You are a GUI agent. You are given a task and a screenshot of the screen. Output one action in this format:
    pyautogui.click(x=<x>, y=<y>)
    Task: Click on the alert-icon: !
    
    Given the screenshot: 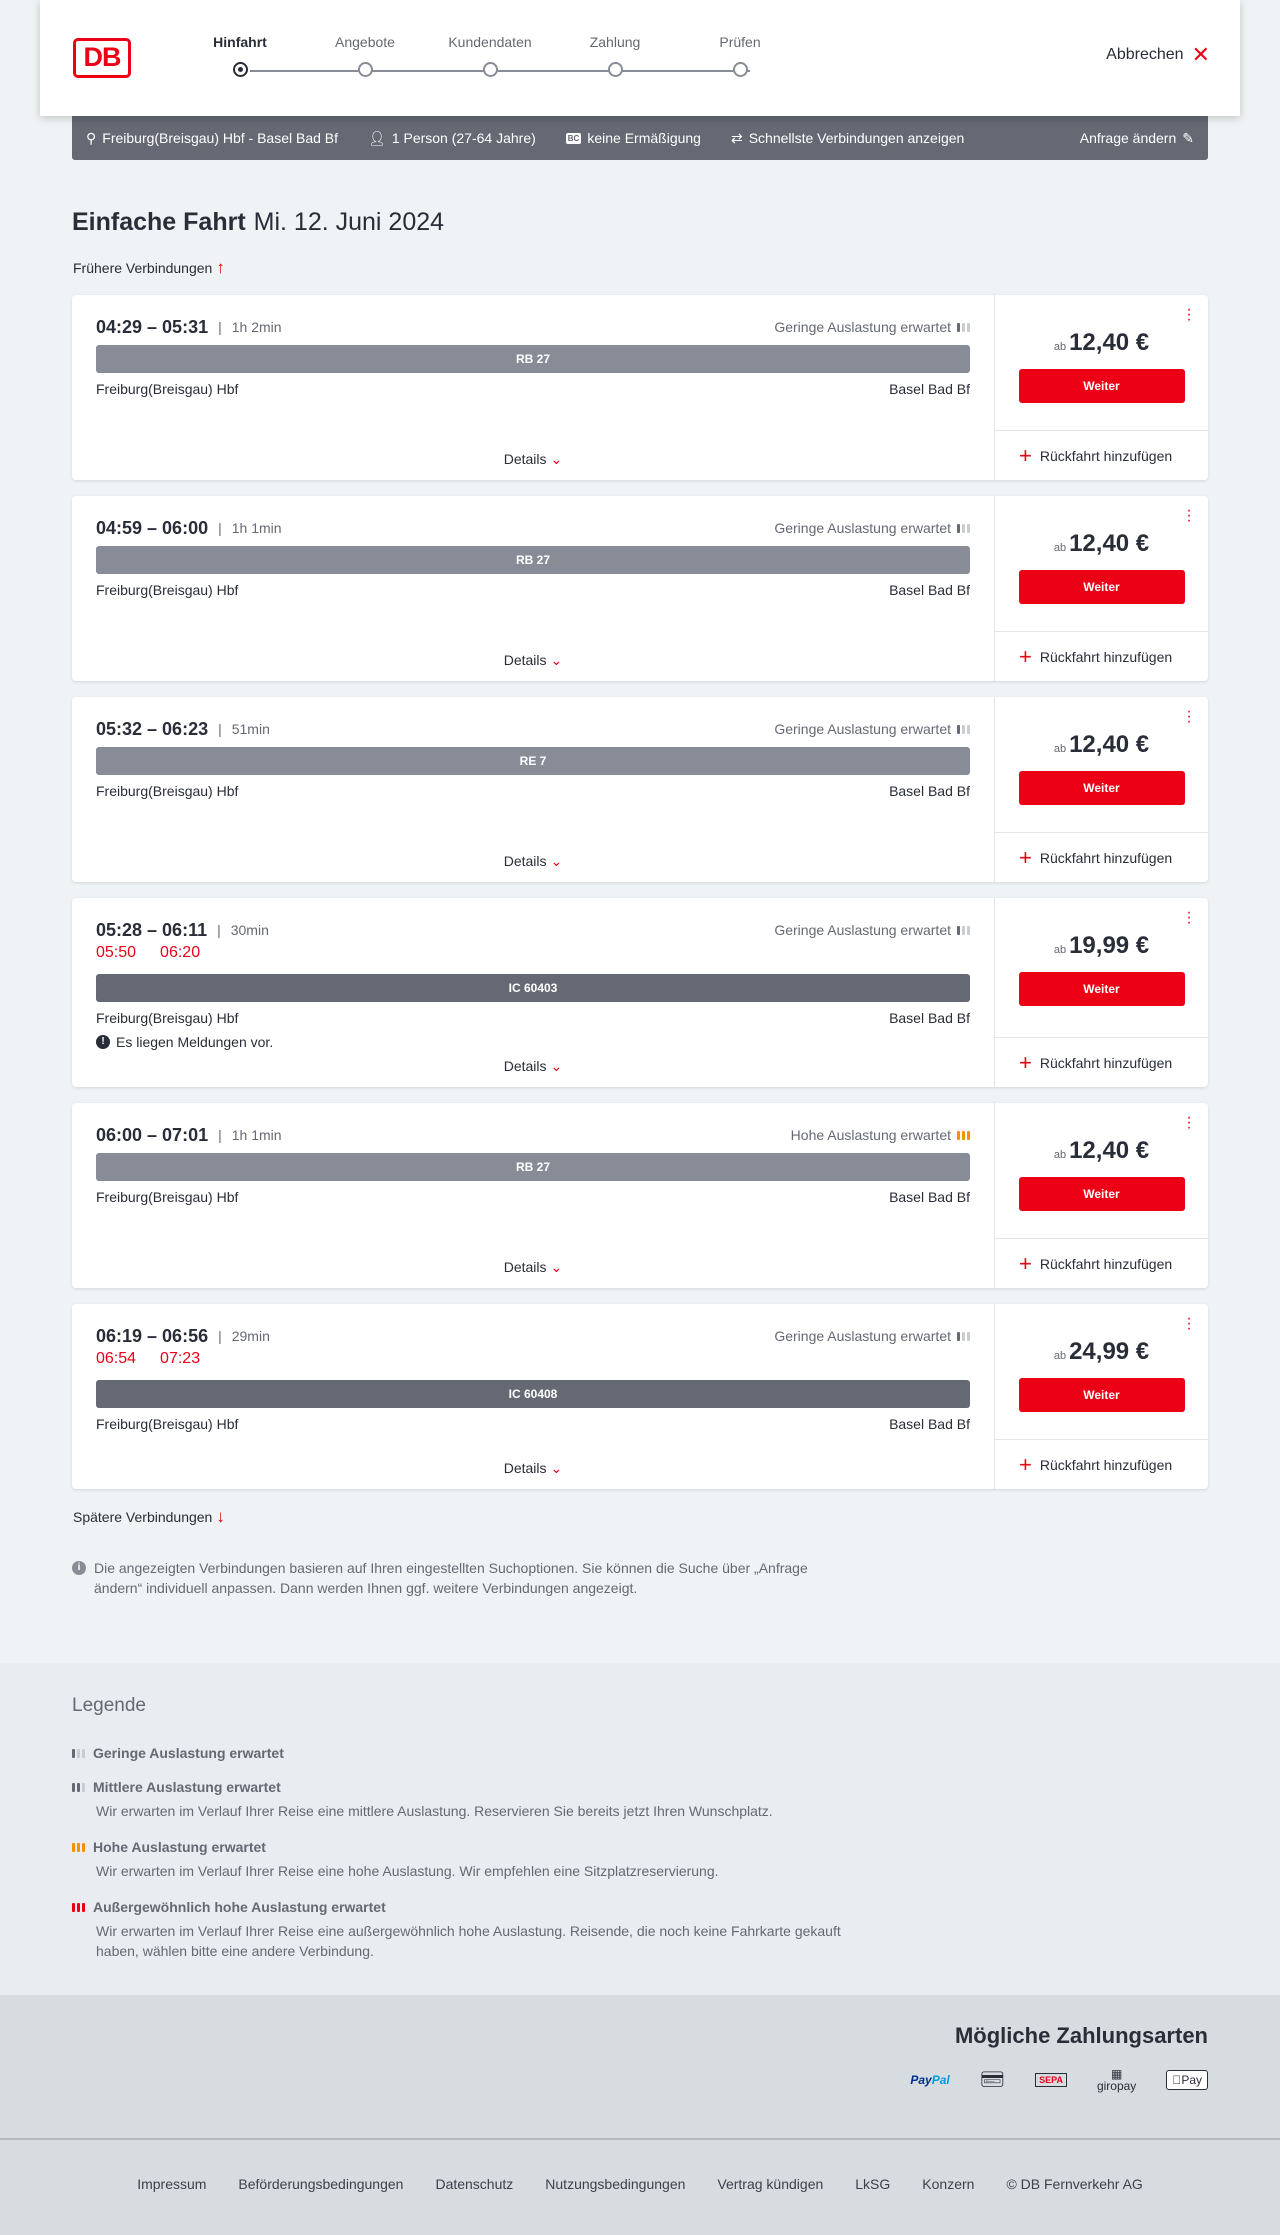 What is the action you would take?
    pyautogui.click(x=103, y=1042)
    